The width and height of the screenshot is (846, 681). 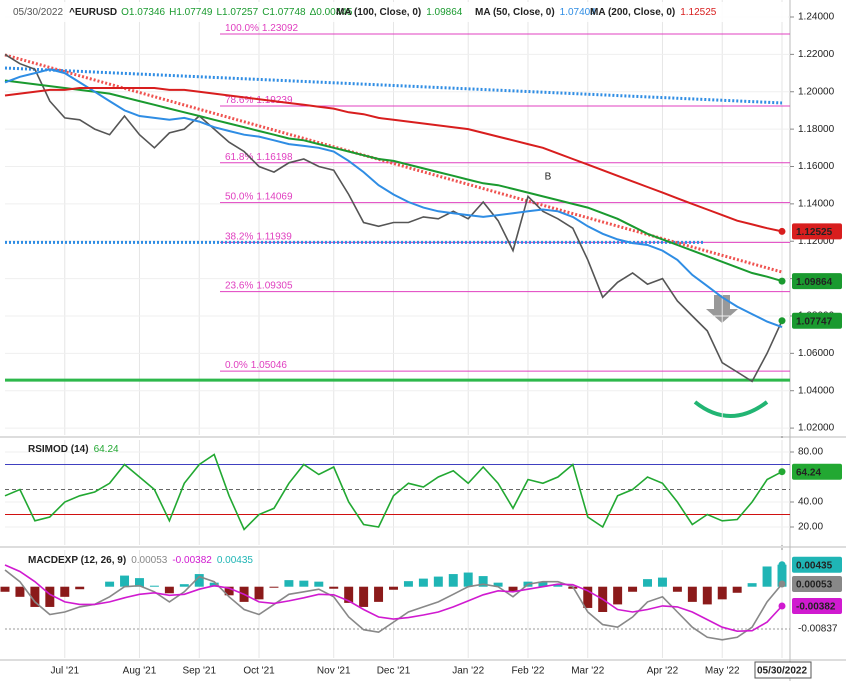 I want to click on fib-label: 23.6% 1.09305, so click(x=259, y=285).